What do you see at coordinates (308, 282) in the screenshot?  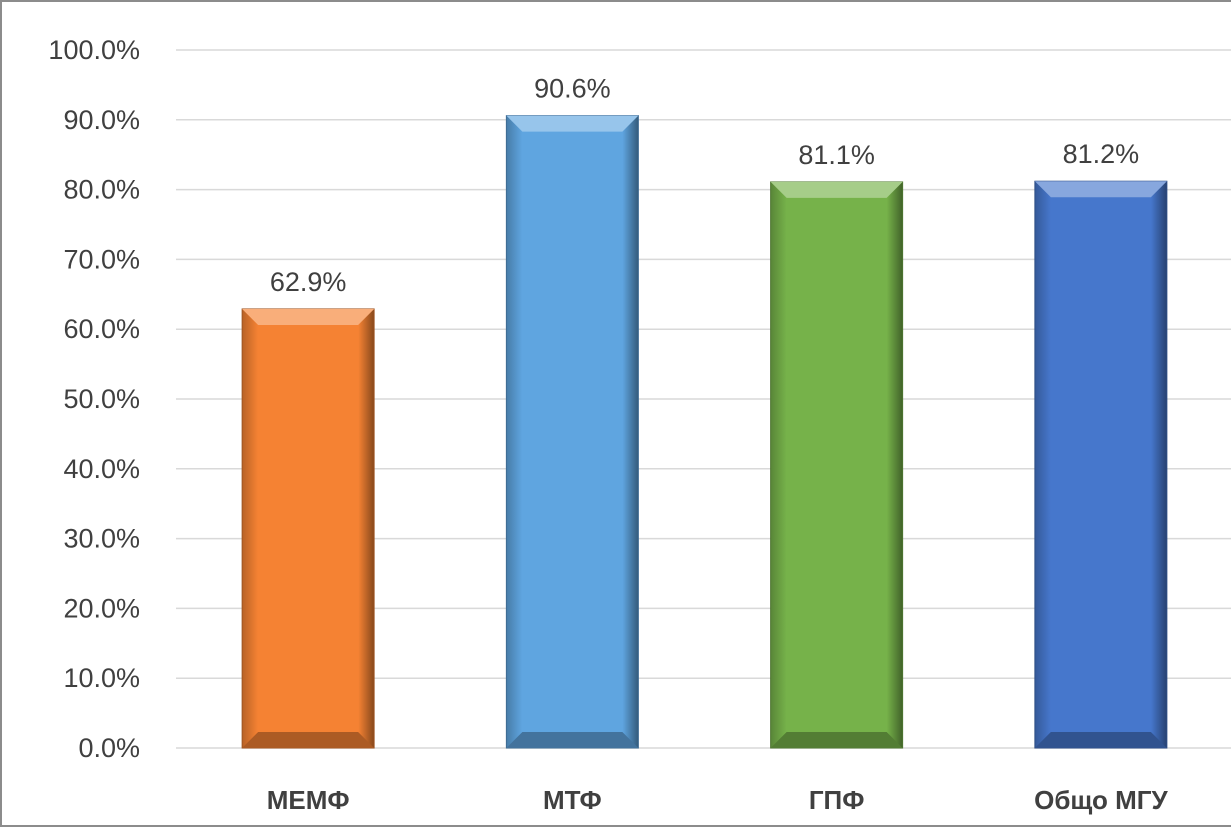 I see `data-label: 62.9%` at bounding box center [308, 282].